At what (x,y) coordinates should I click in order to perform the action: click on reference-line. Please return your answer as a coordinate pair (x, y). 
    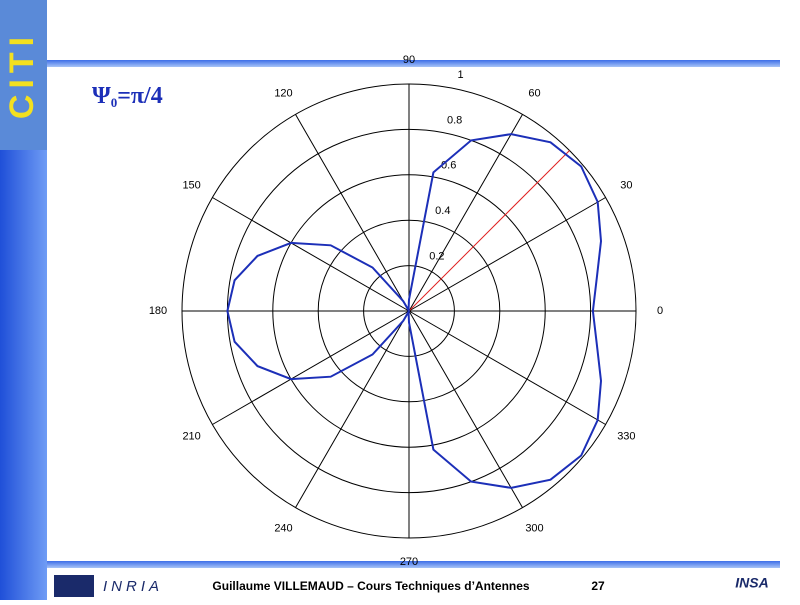
    Looking at the image, I should click on (489, 231).